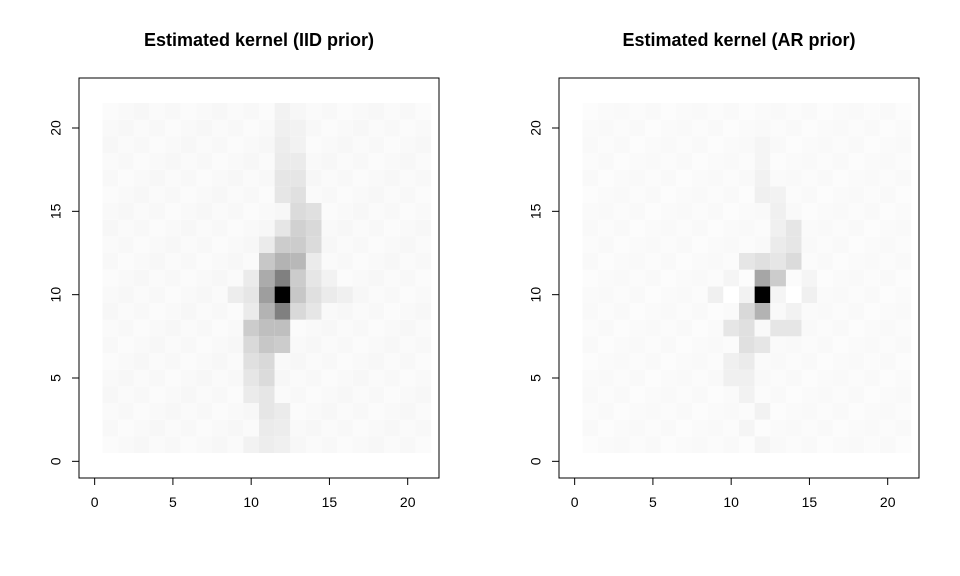  What do you see at coordinates (173, 502) in the screenshot?
I see `x-tick-label: 5` at bounding box center [173, 502].